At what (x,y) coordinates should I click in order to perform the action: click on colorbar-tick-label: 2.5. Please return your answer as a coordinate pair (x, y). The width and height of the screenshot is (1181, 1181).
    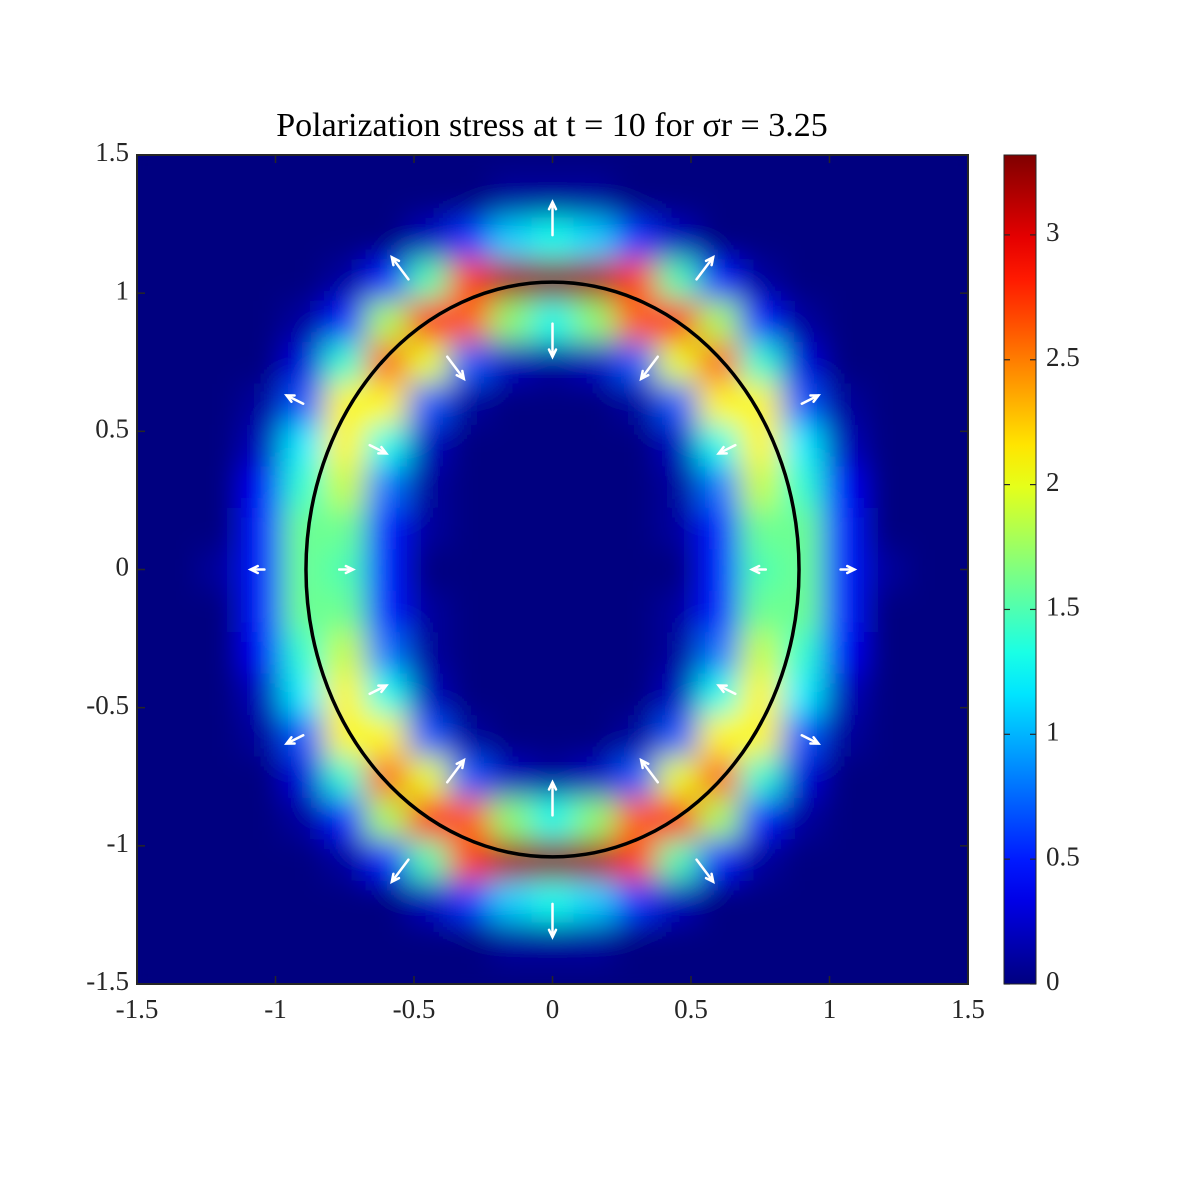
    Looking at the image, I should click on (1063, 357).